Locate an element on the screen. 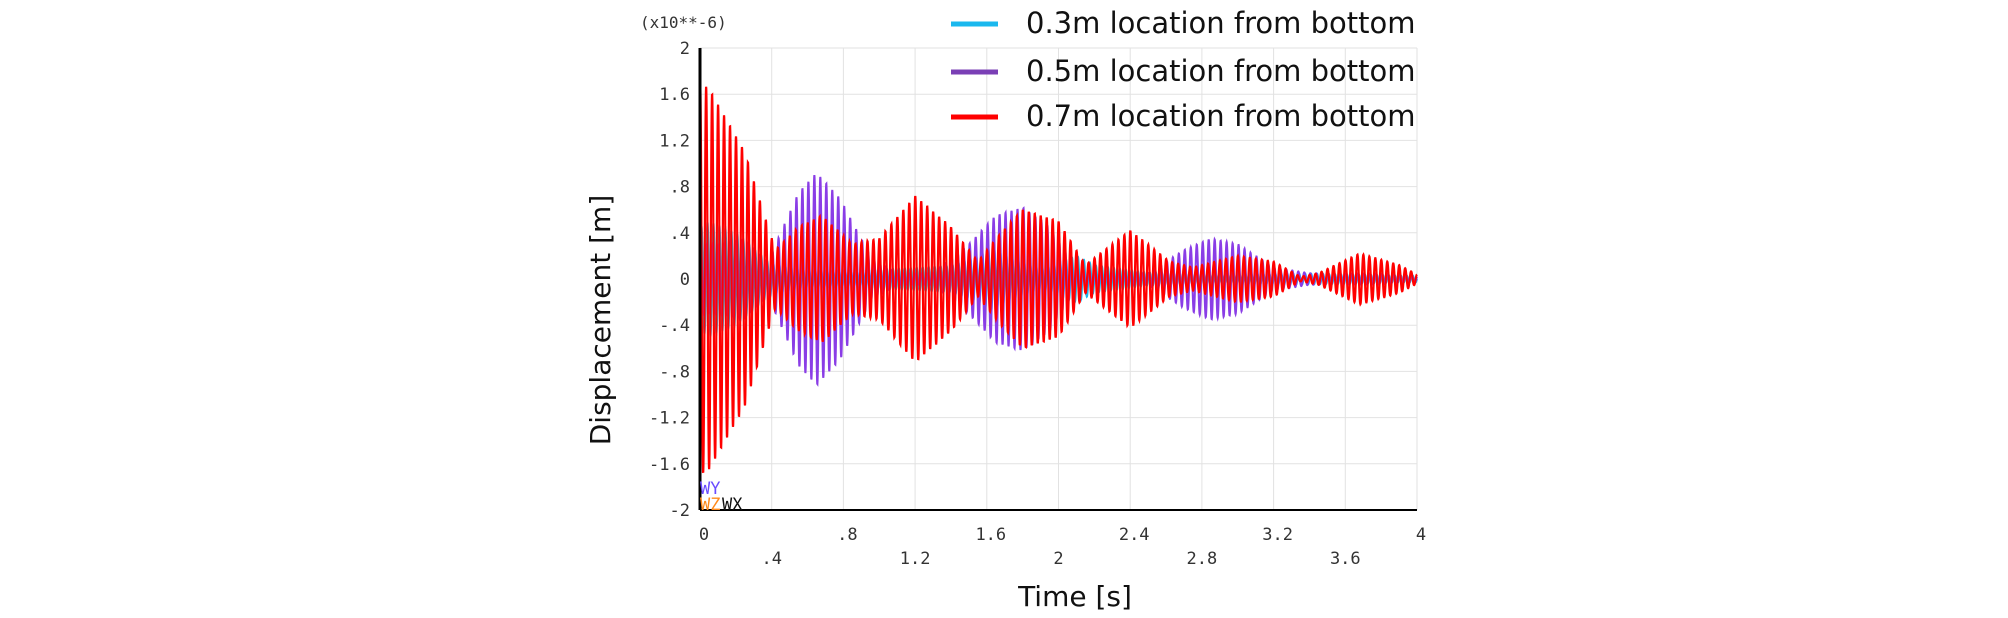 The height and width of the screenshot is (618, 2008). legend-label-0.3m: 0.3m location from bottom is located at coordinates (1220, 23).